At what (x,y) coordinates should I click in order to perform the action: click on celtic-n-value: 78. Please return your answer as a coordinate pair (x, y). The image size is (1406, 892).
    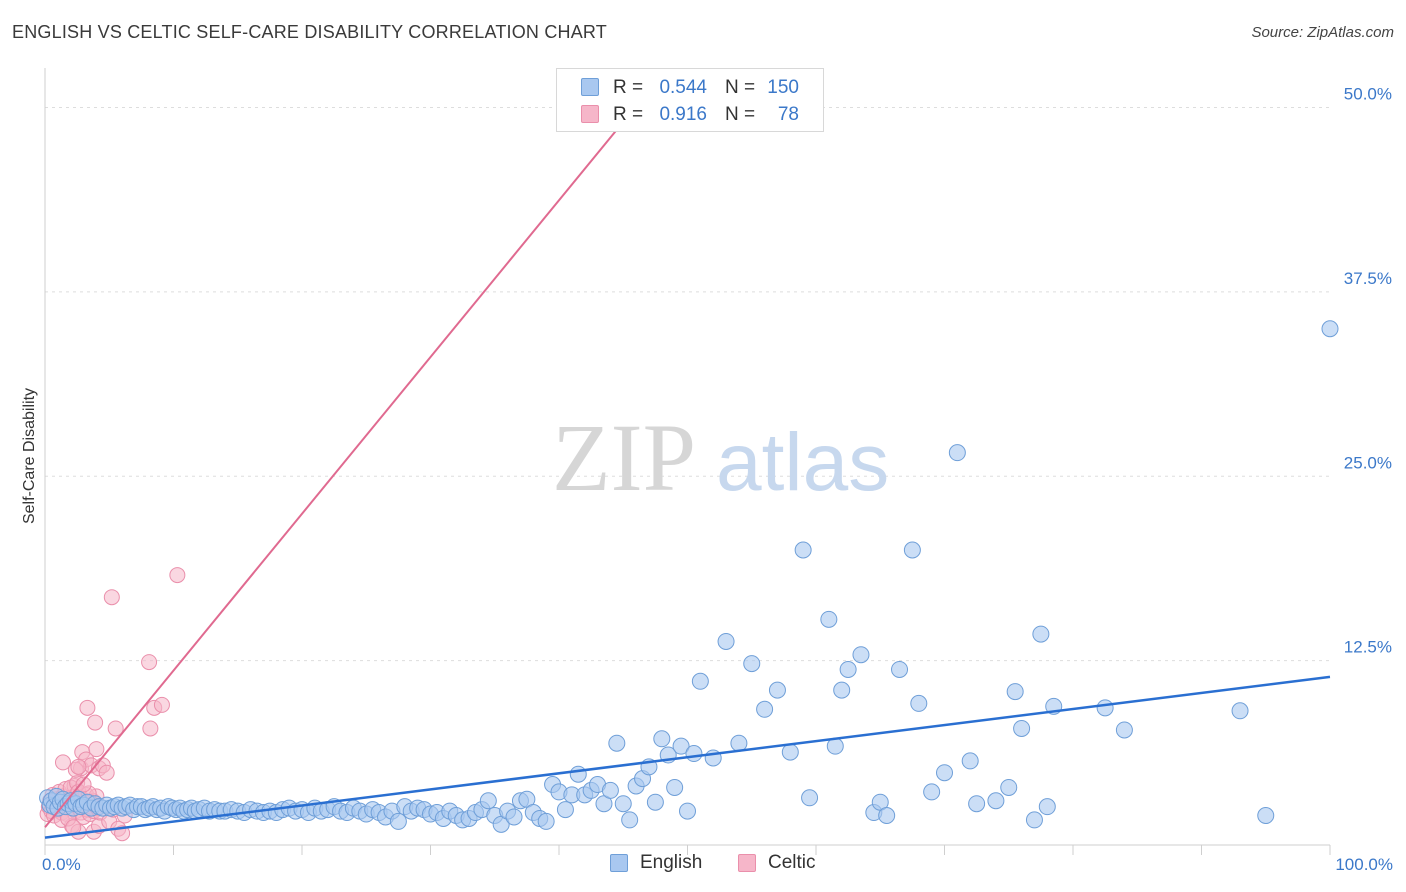
    Looking at the image, I should click on (788, 114).